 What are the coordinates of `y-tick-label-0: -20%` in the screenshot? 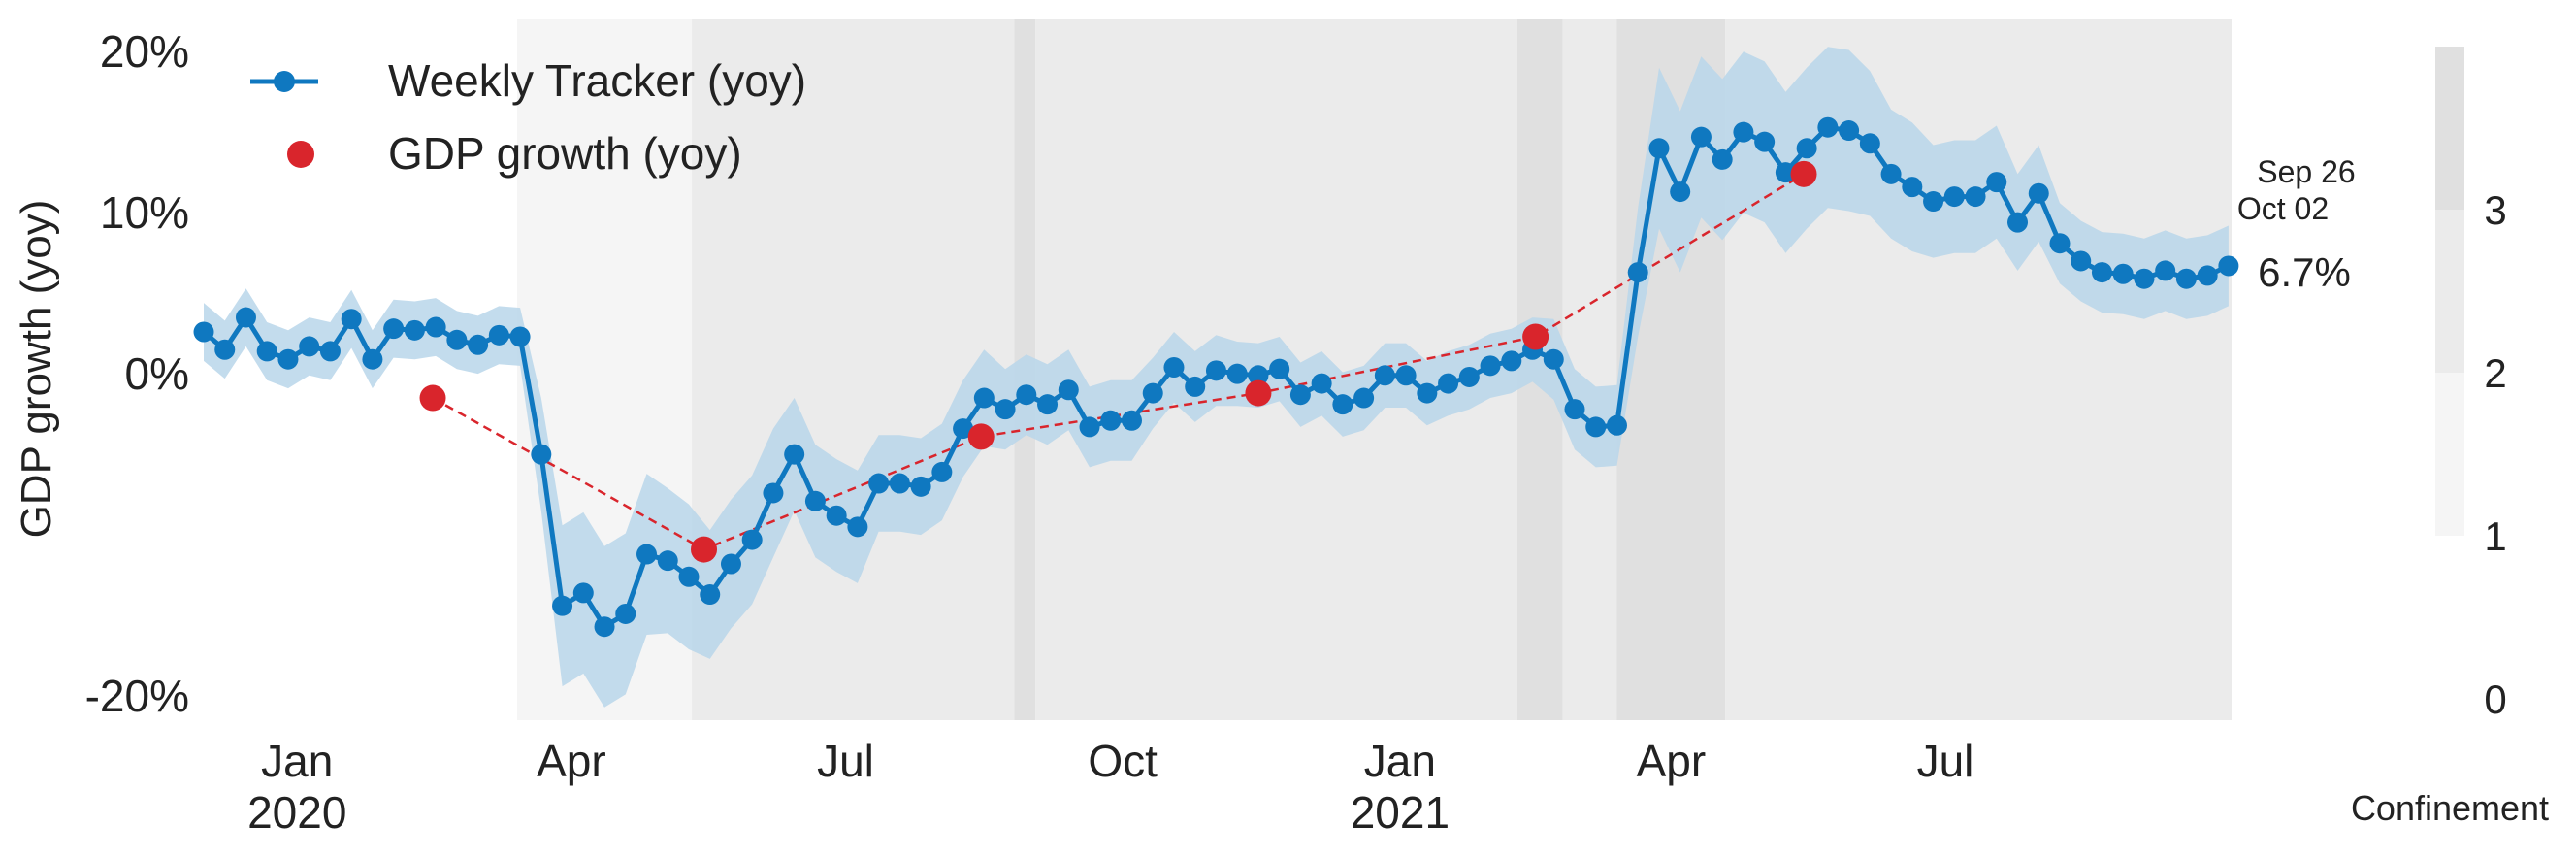 It's located at (137, 696).